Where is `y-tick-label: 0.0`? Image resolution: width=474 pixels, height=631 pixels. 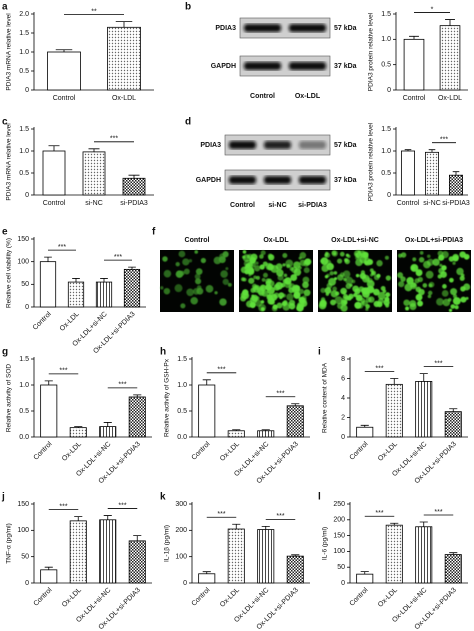 y-tick-label: 0.0 is located at coordinates (182, 437).